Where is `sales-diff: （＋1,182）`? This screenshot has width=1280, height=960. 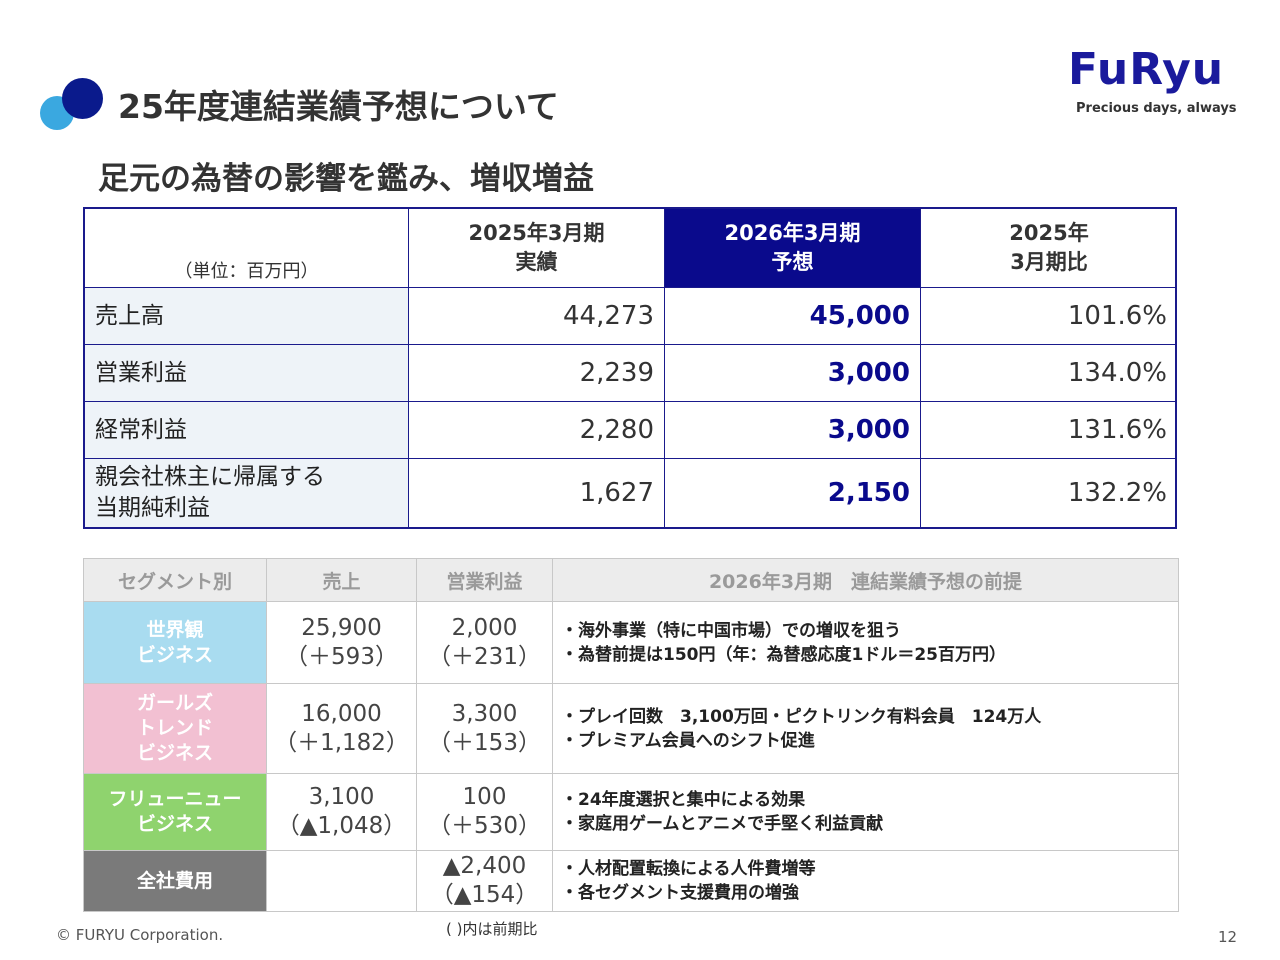
sales-diff: （＋1,182） is located at coordinates (341, 742).